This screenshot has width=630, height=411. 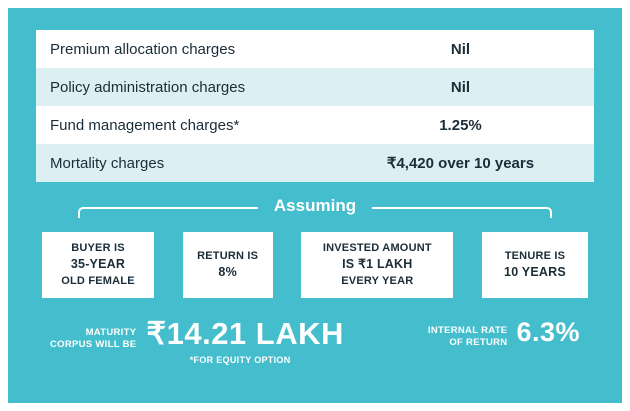 I want to click on table-row: Fund management charges* 1.25%, so click(x=315, y=125).